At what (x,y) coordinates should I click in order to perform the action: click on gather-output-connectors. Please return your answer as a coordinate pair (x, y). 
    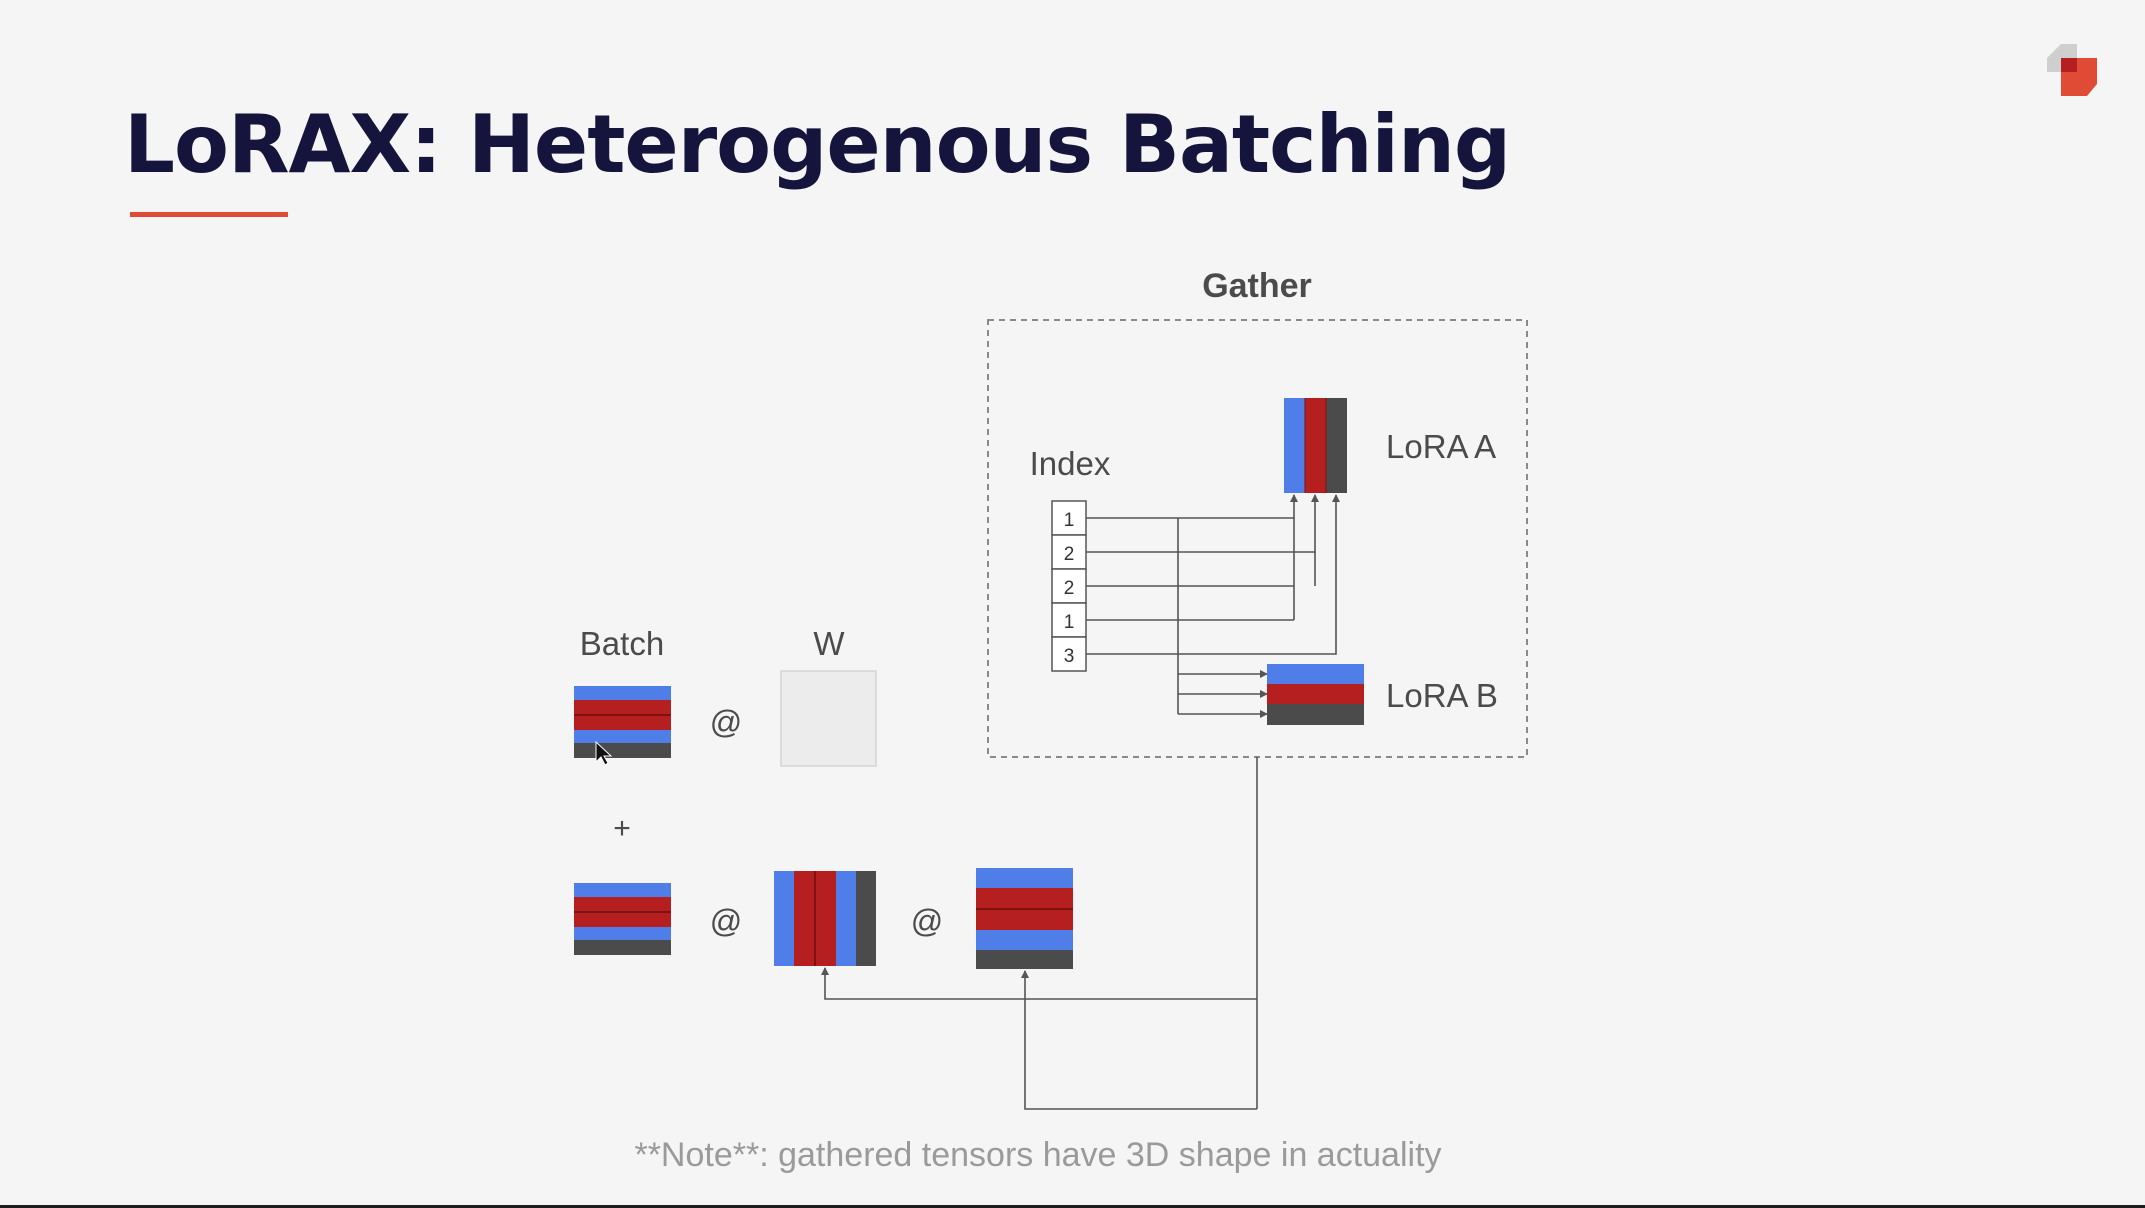
    Looking at the image, I should click on (1039, 933).